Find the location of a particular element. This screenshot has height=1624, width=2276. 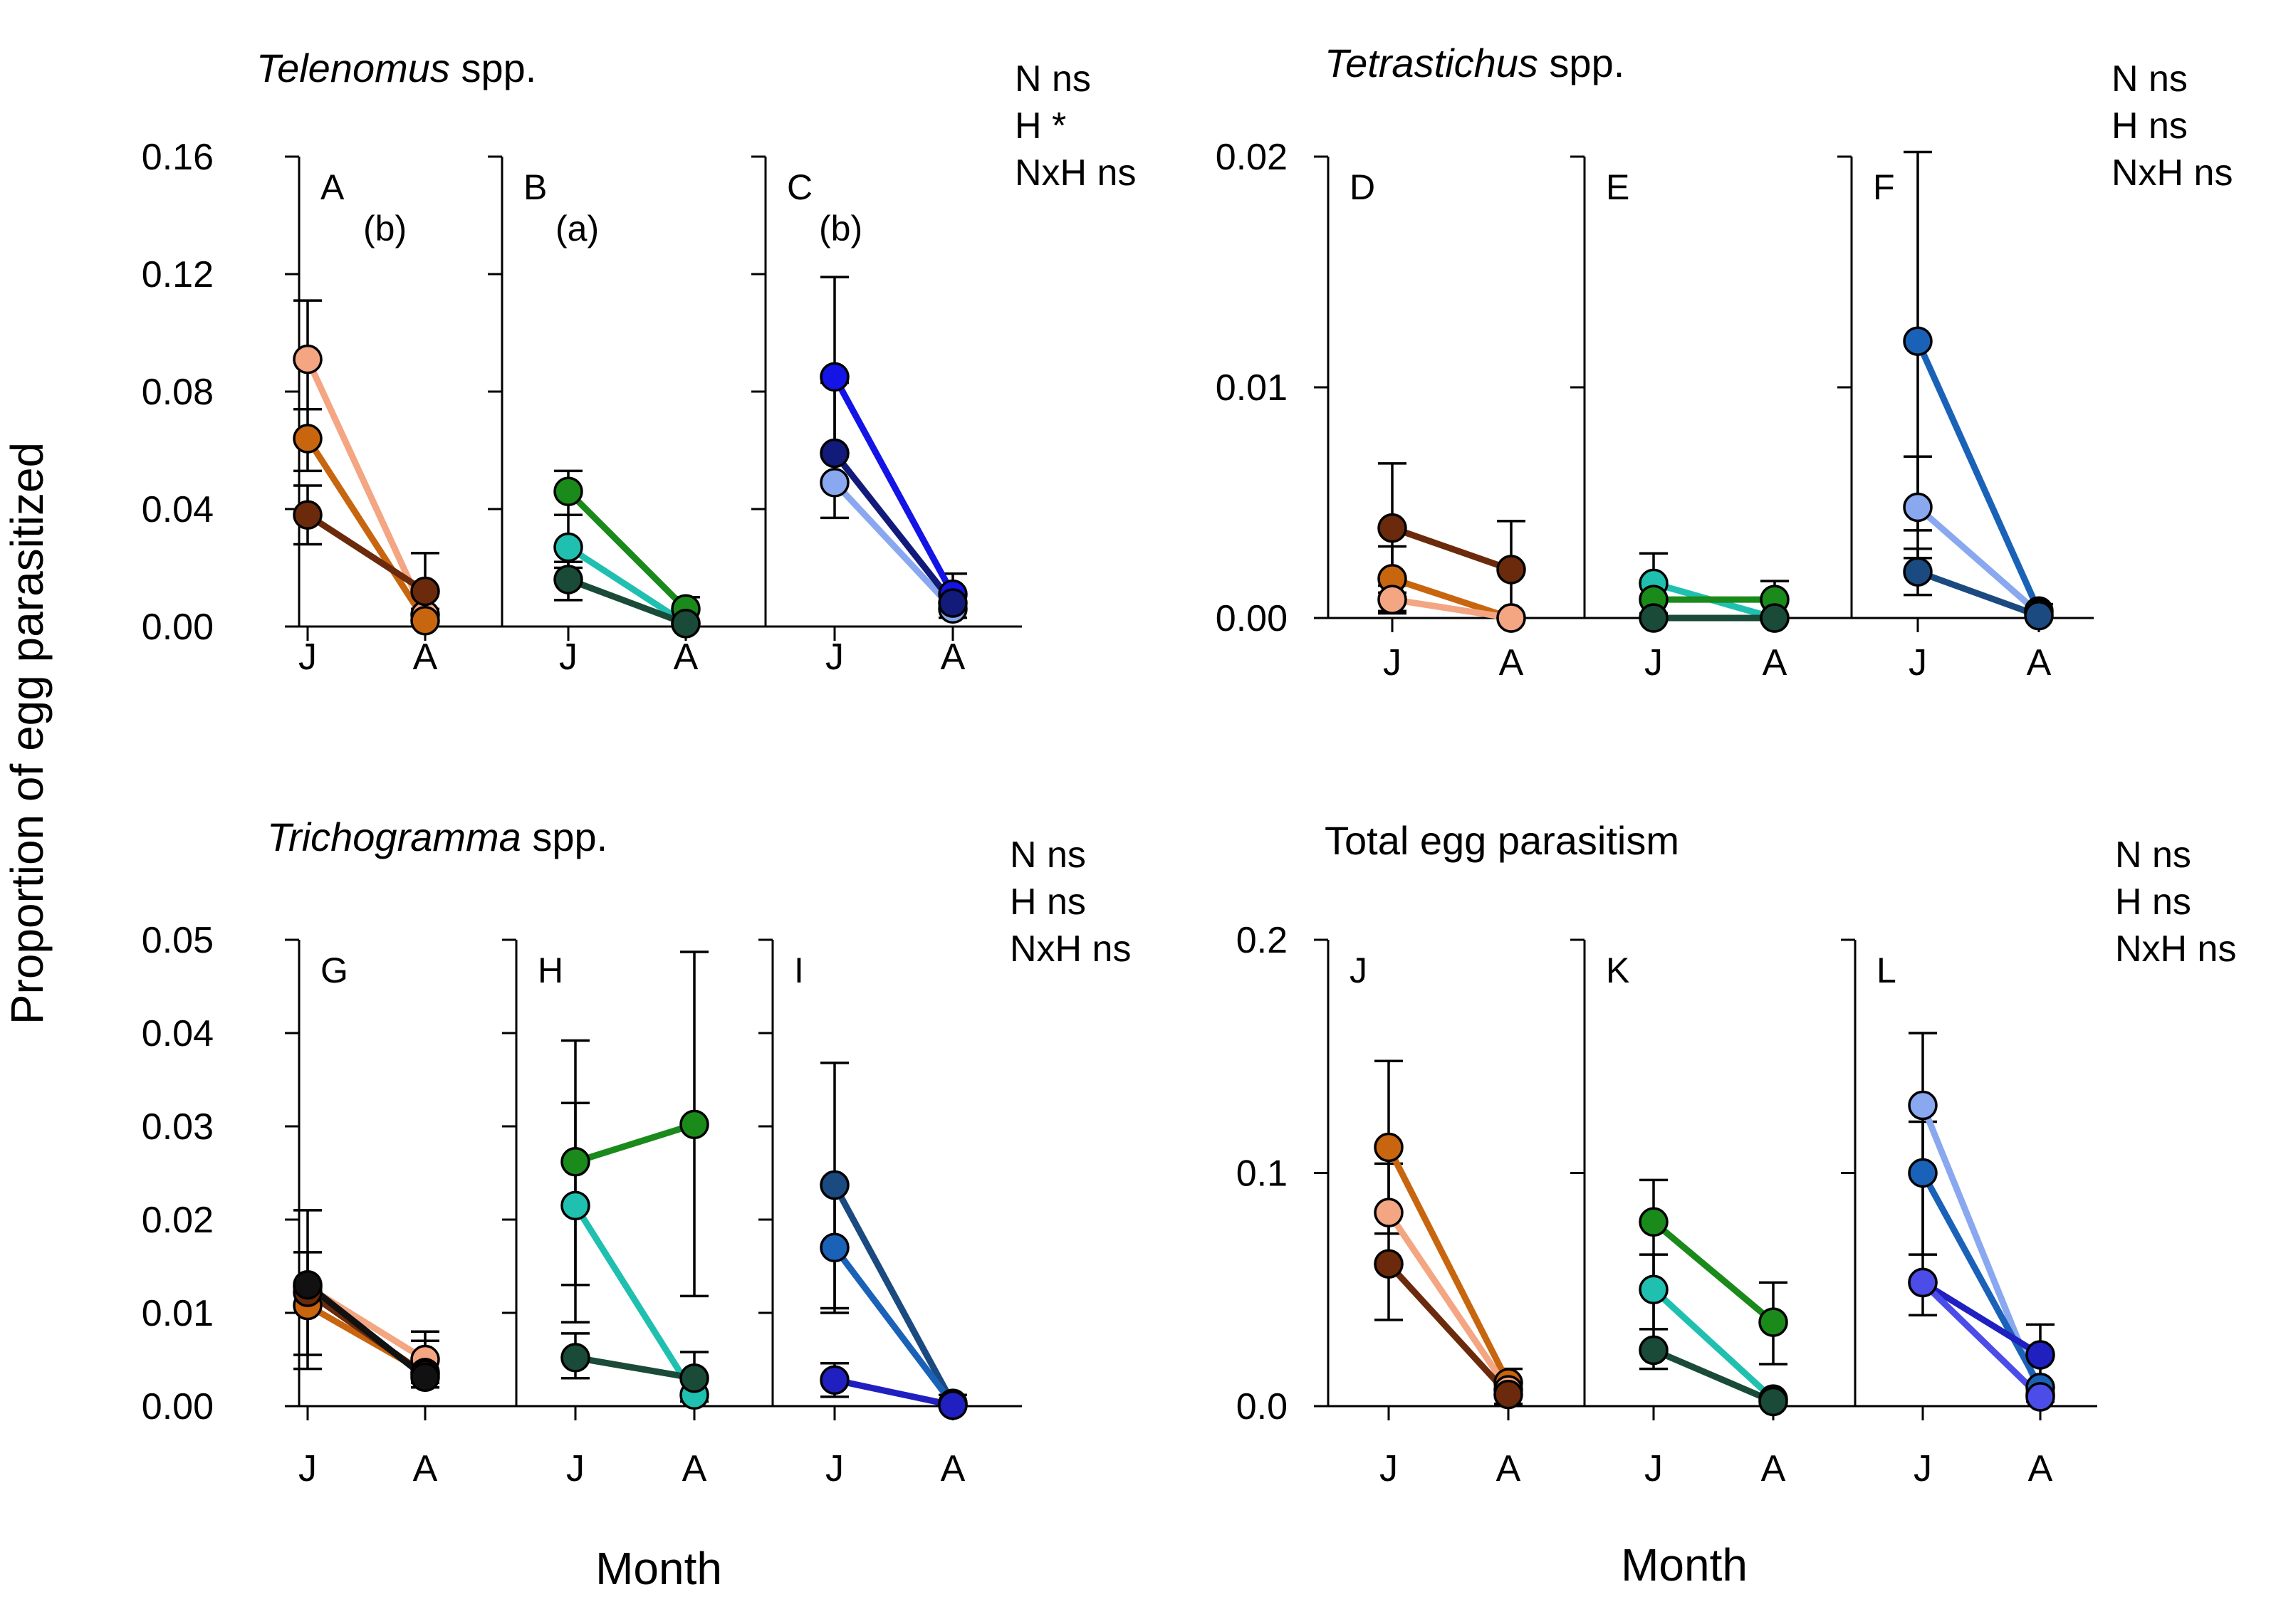

stats-label: H ns is located at coordinates (2153, 902).